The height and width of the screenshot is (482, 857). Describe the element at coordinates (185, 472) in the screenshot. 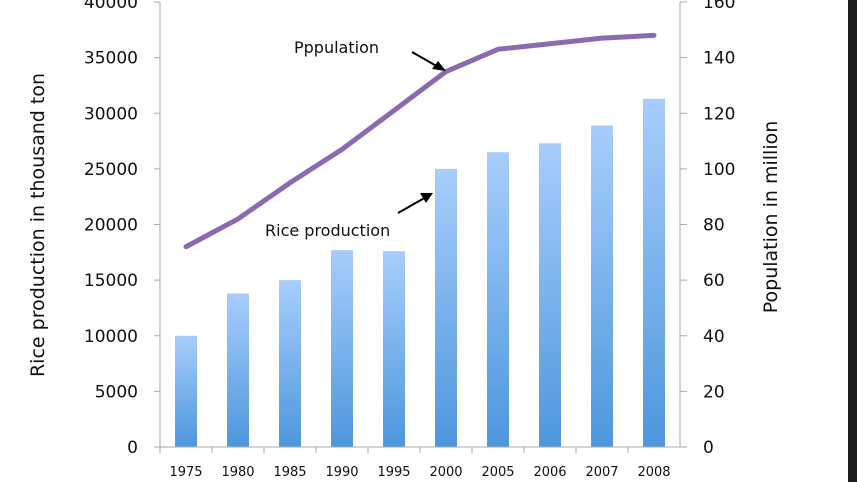

I see `x-tick-label-1975: 1975` at that location.